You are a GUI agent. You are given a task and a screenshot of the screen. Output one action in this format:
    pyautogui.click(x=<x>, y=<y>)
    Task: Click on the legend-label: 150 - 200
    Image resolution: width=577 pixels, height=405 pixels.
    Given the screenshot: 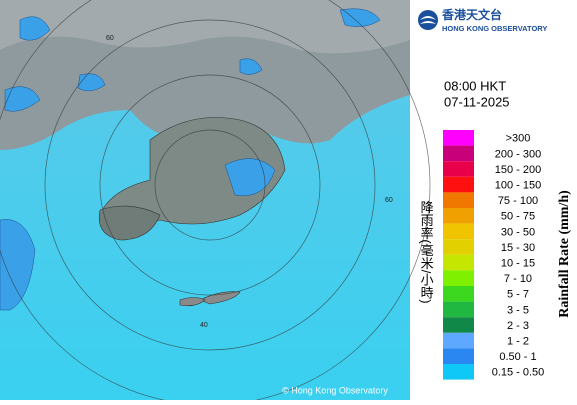 What is the action you would take?
    pyautogui.click(x=518, y=170)
    